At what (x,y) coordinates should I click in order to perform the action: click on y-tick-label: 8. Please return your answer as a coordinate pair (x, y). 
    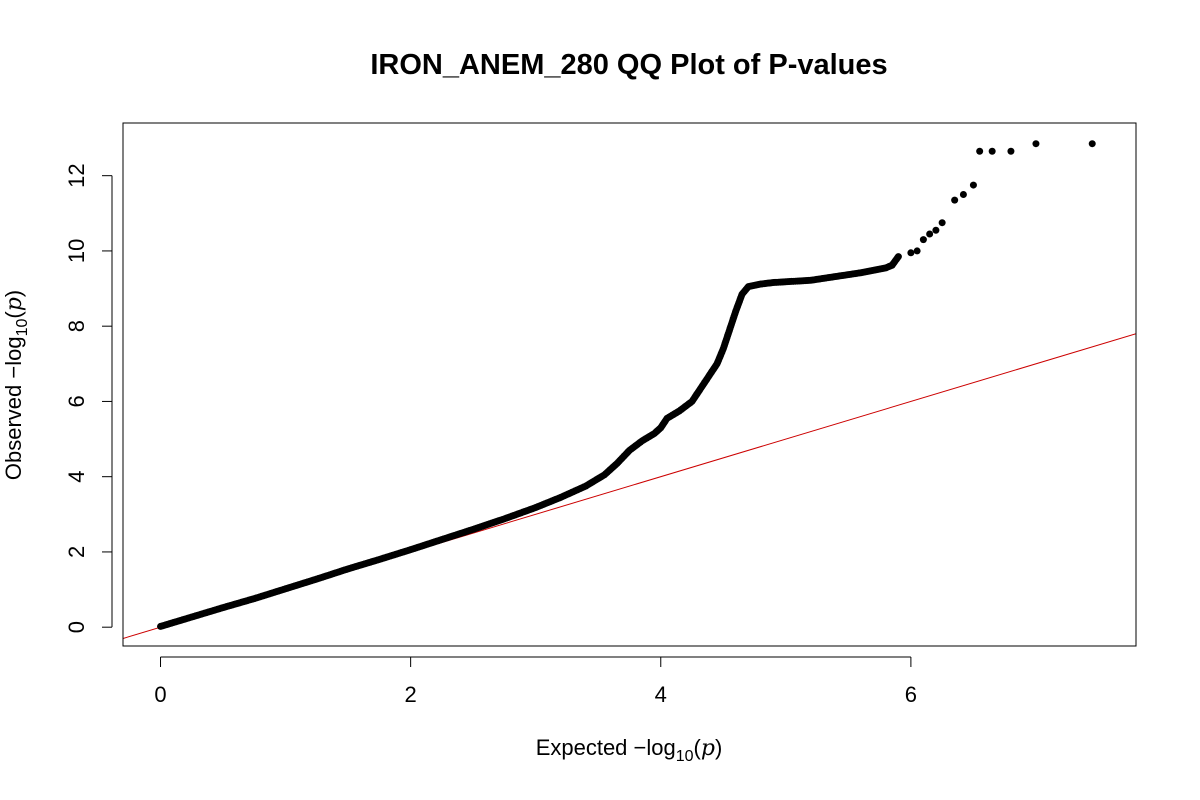
    Looking at the image, I should click on (76, 326).